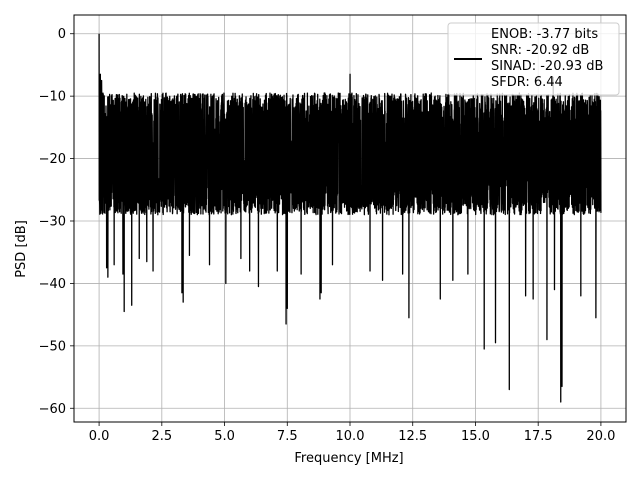 The image size is (640, 480). I want to click on legend-sinad: SINAD: -20.93 dB, so click(547, 66).